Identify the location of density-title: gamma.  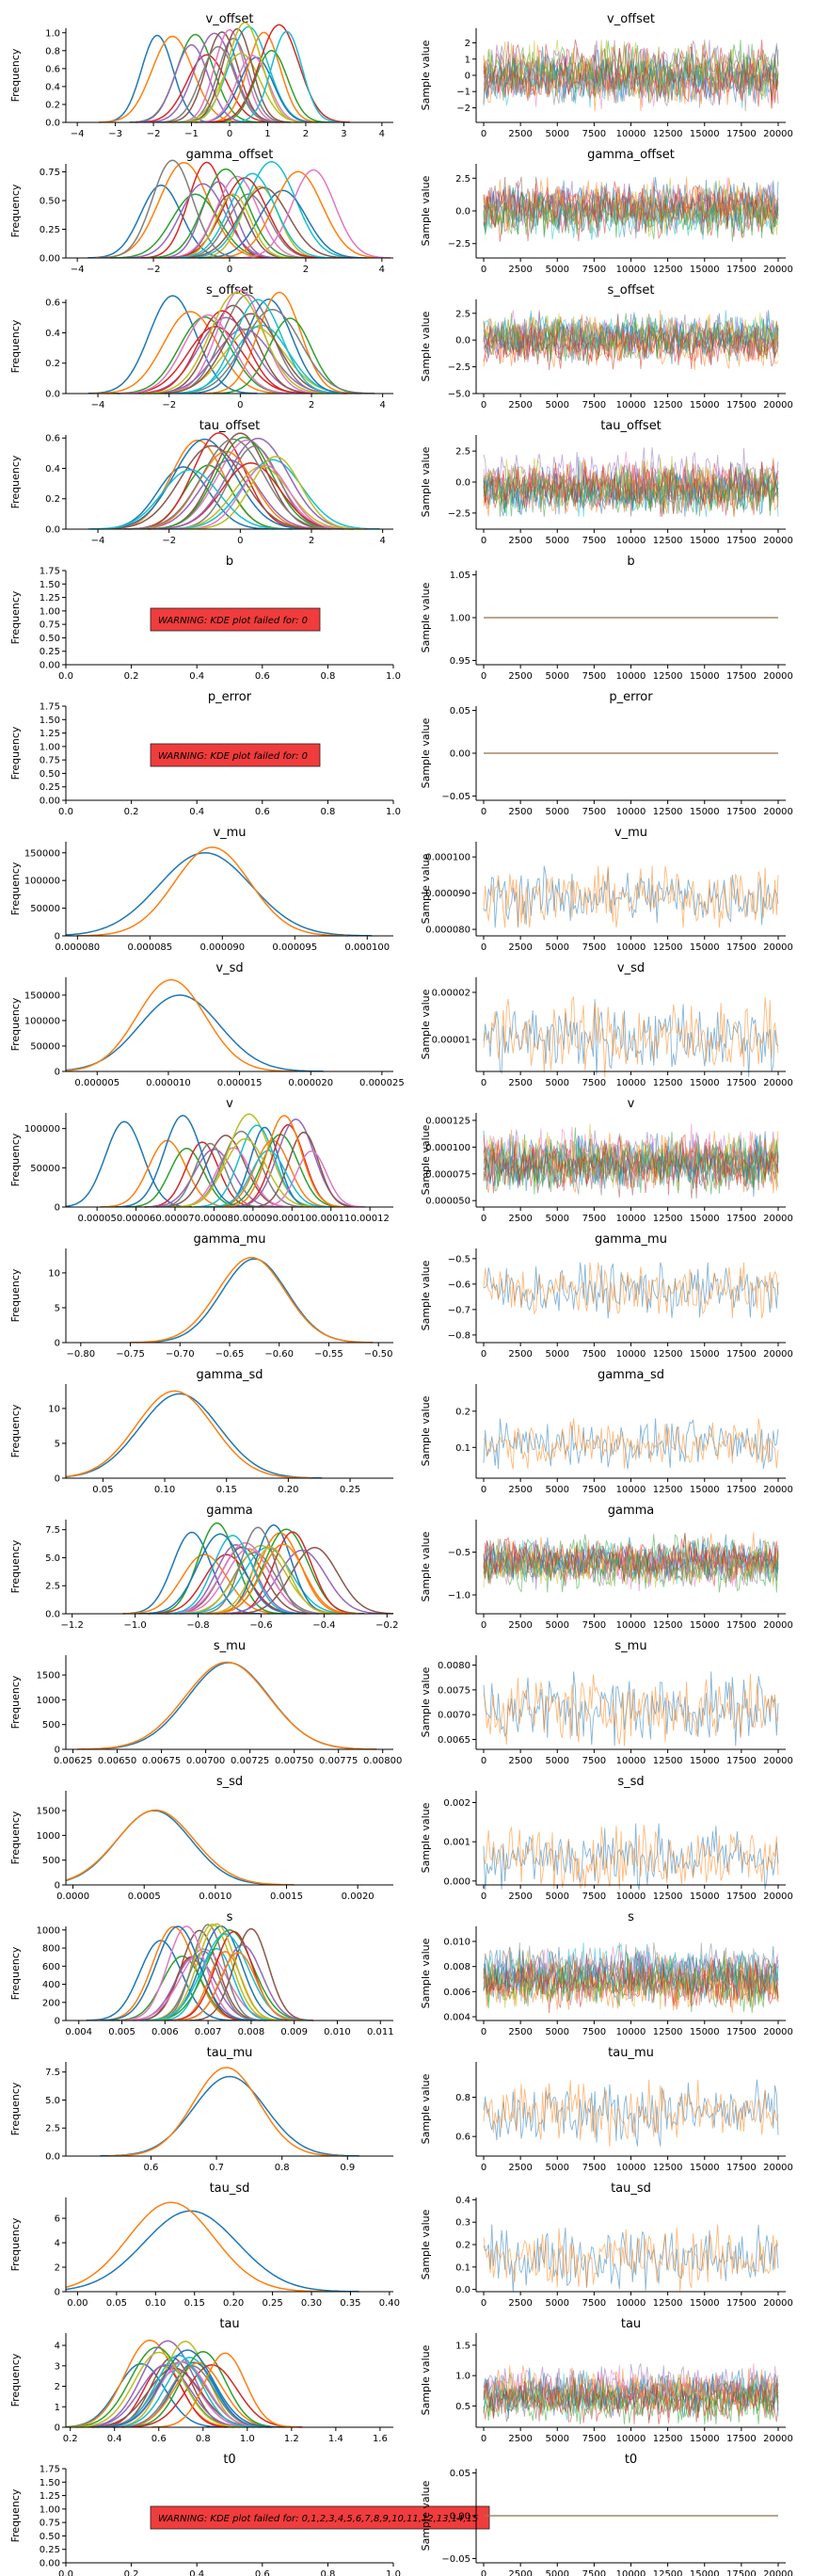
(229, 1511).